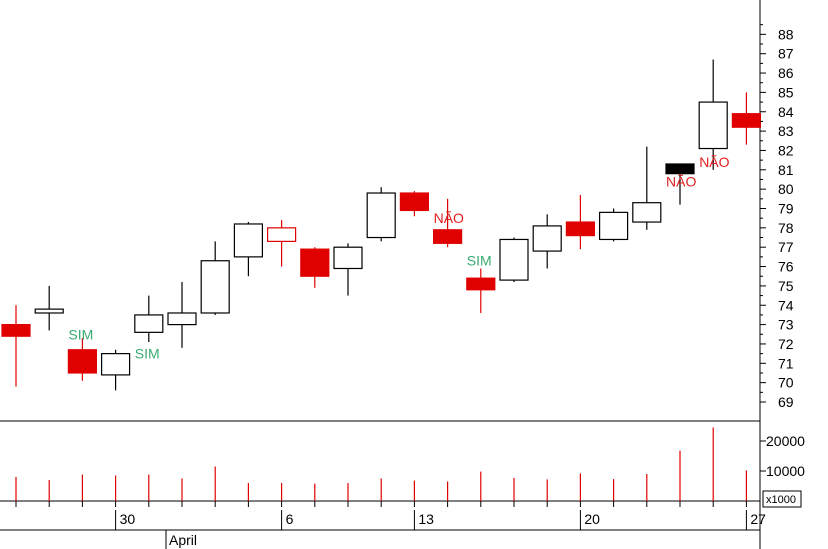  Describe the element at coordinates (785, 471) in the screenshot. I see `volume-tick-label: 10000` at that location.